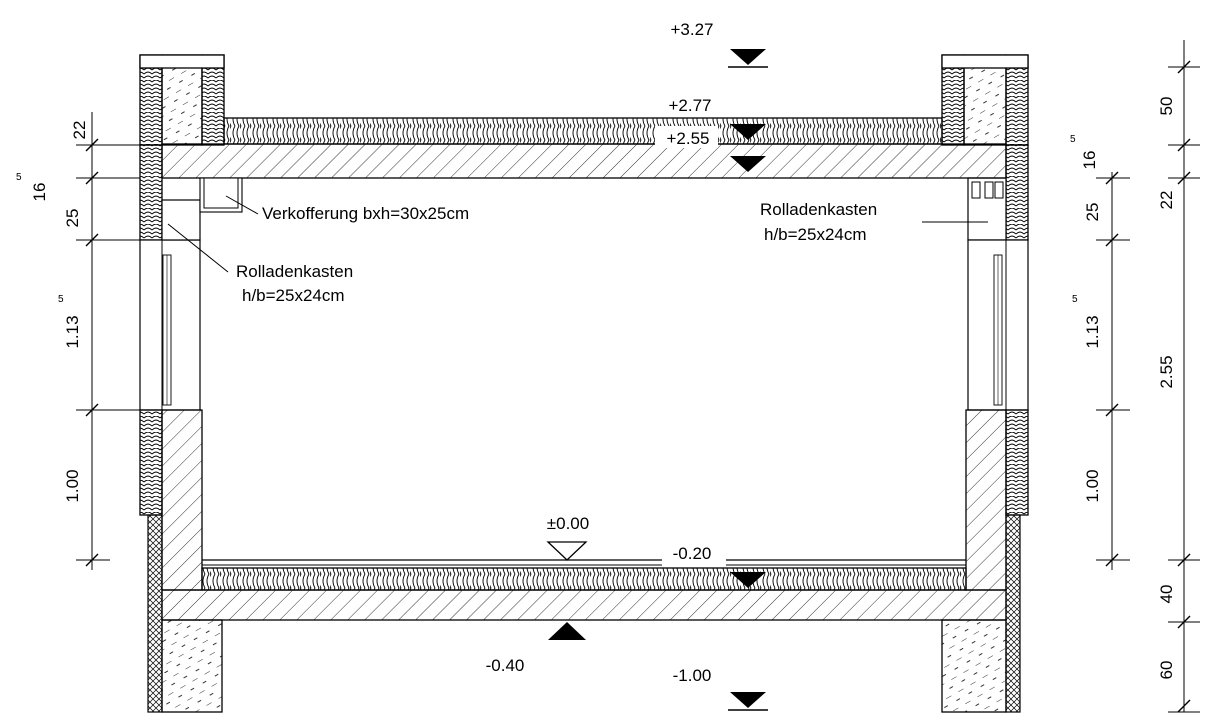 This screenshot has width=1210, height=721. Describe the element at coordinates (1089, 160) in the screenshot. I see `dim-mid-16: 16` at that location.